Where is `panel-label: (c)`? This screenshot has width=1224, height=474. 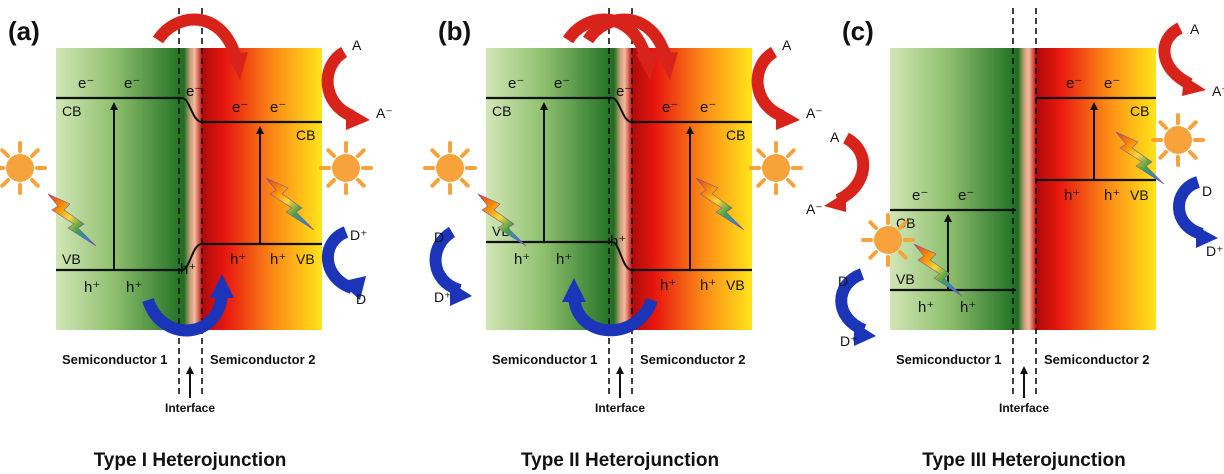
panel-label: (c) is located at coordinates (858, 31).